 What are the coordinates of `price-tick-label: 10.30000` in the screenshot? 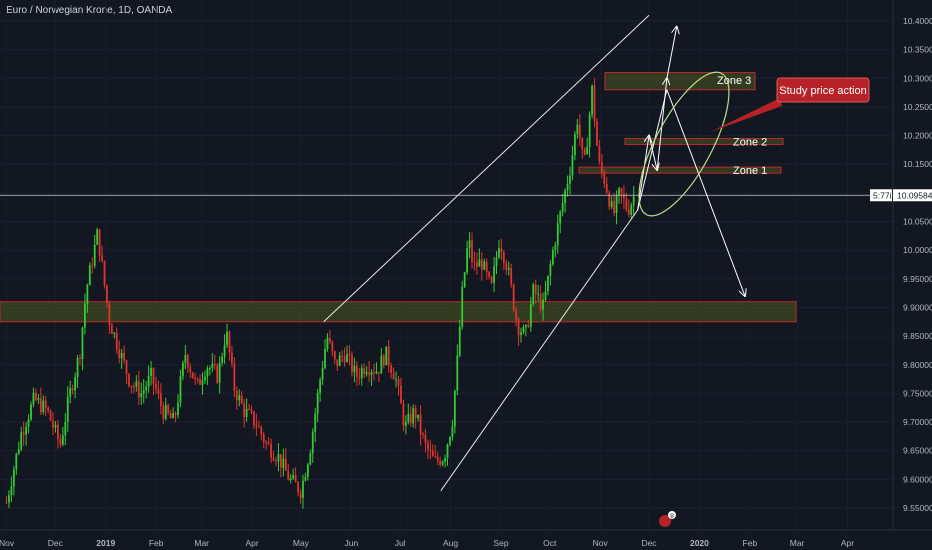 It's located at (917, 78).